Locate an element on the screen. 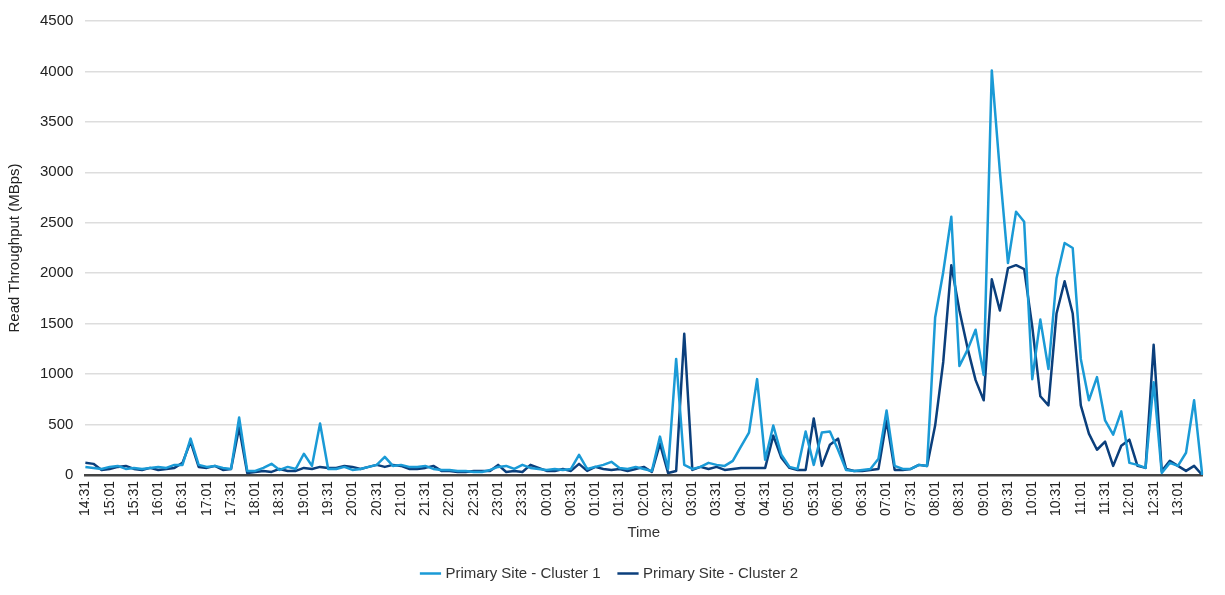 Image resolution: width=1225 pixels, height=595 pixels. x-tick-label: 05:01 is located at coordinates (788, 498).